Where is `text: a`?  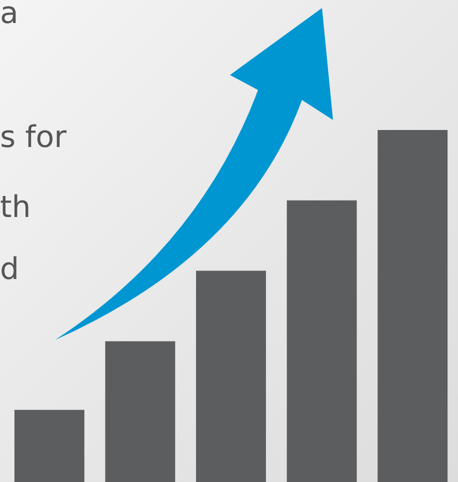 text: a is located at coordinates (9, 15).